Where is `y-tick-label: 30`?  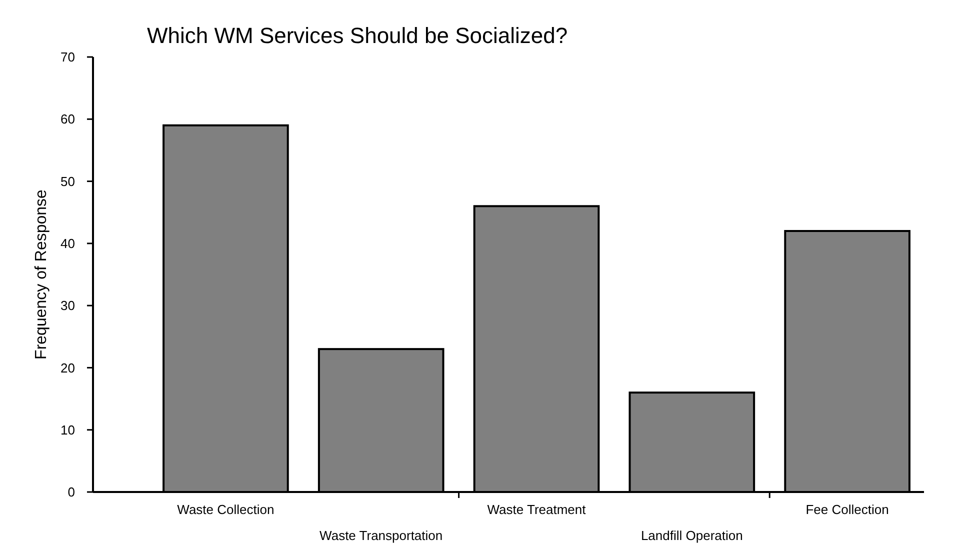
y-tick-label: 30 is located at coordinates (67, 306).